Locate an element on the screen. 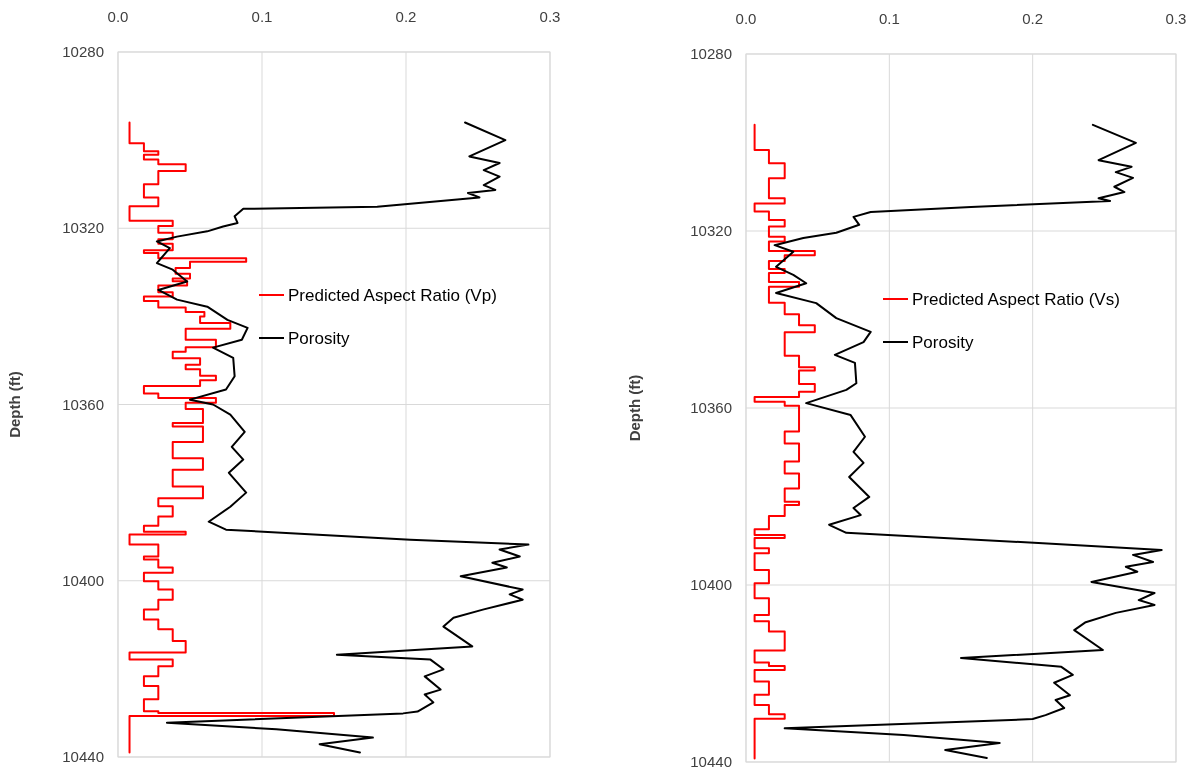 The width and height of the screenshot is (1202, 771). legend-label: Predicted Aspect Ratio (Vs) is located at coordinates (1016, 299).